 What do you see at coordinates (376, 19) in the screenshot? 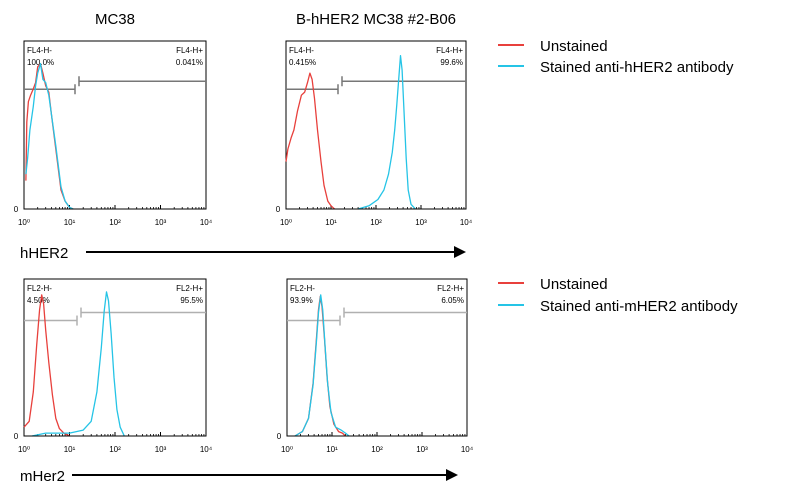
I see `column-title-hher2-mc38: B-hHER2 MC38 #2-B06` at bounding box center [376, 19].